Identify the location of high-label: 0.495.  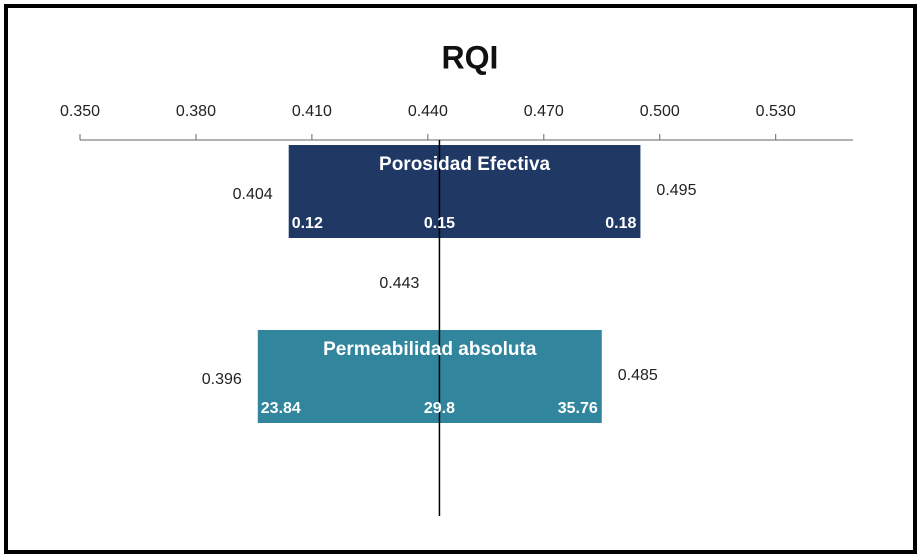
(676, 190).